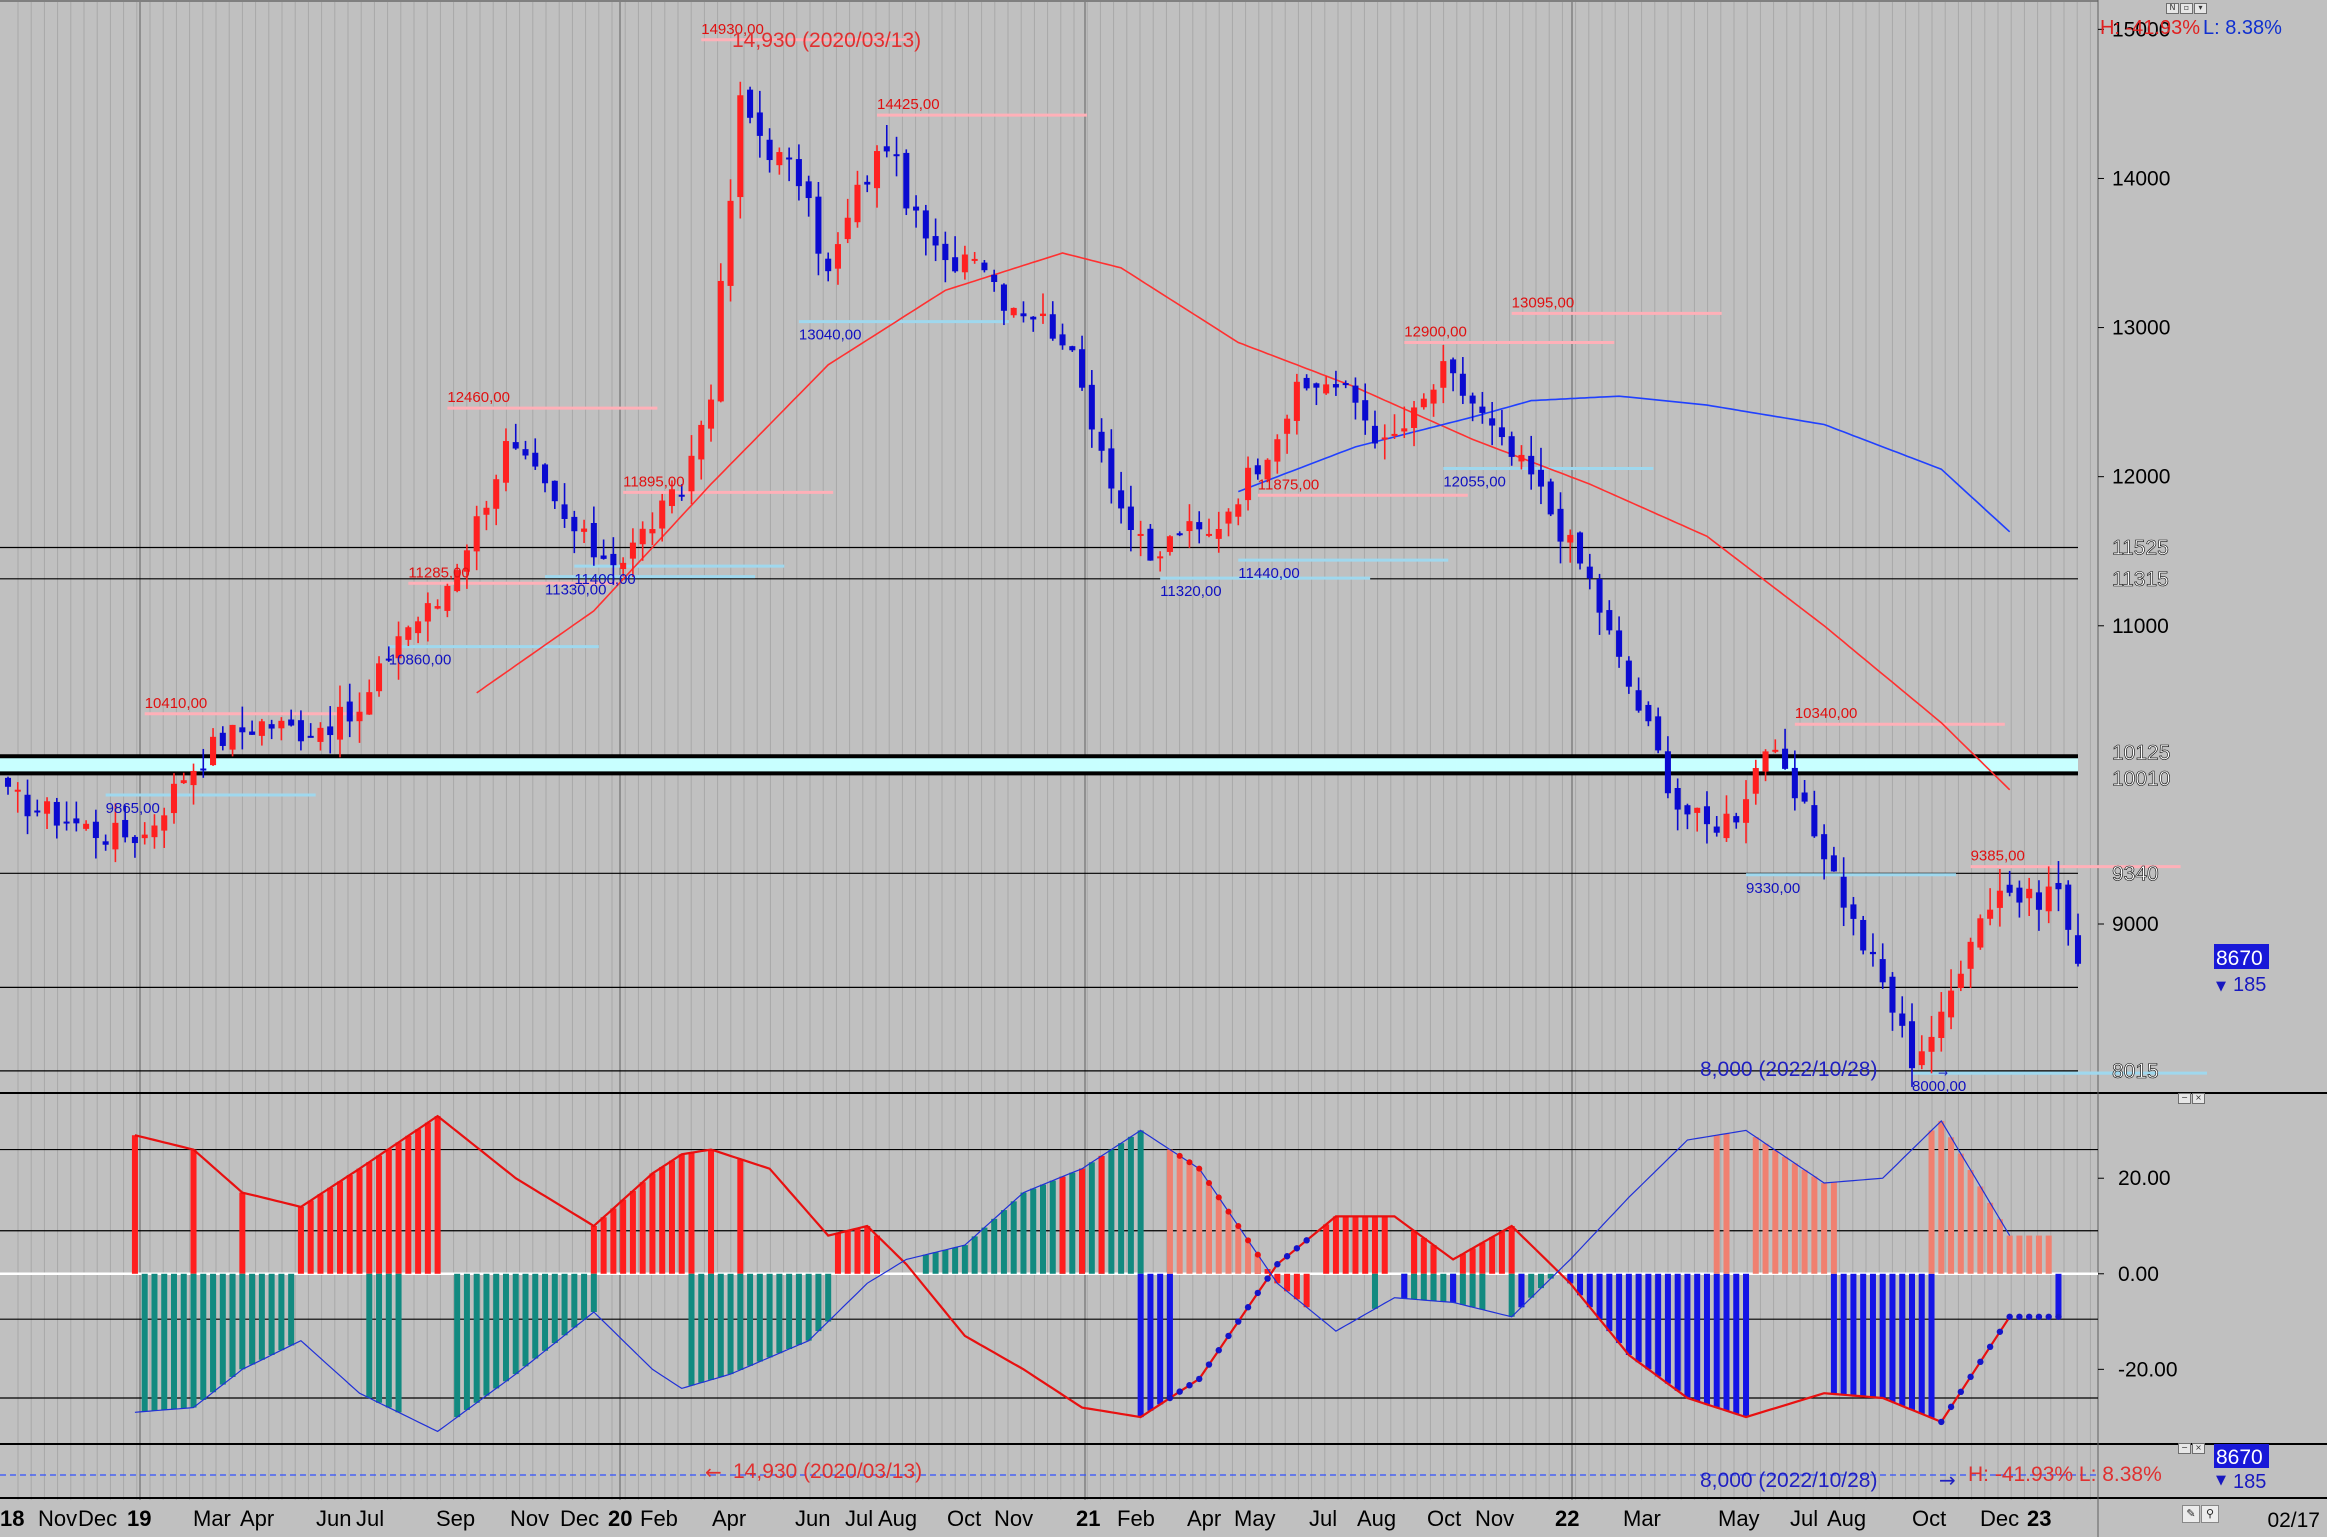 This screenshot has height=1537, width=2327. Describe the element at coordinates (2198, 1098) in the screenshot. I see `osc-close-button: ×` at that location.